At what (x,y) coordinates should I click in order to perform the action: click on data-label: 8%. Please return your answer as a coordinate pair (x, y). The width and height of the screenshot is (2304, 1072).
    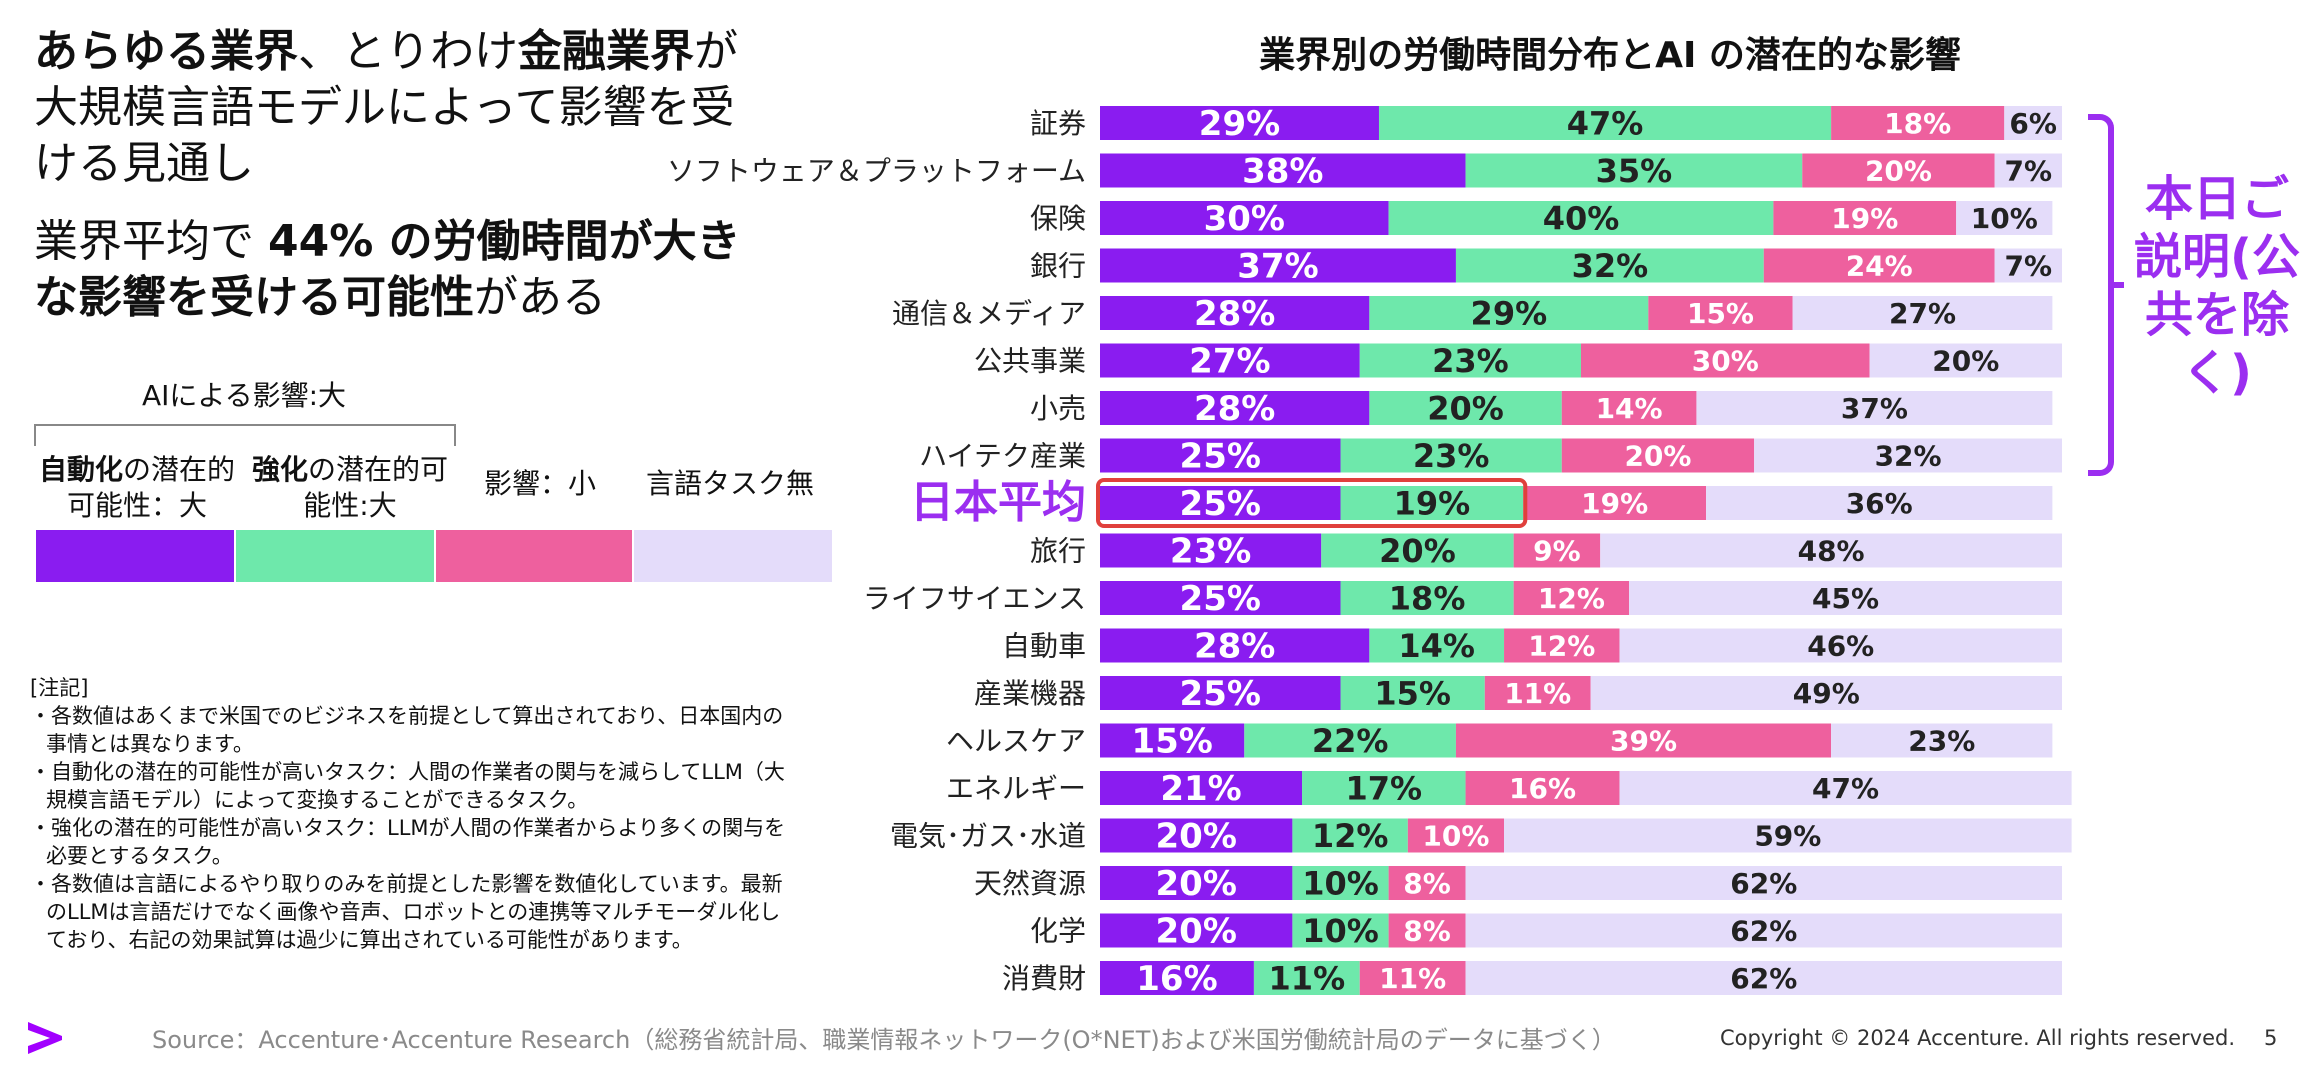
    Looking at the image, I should click on (1427, 883).